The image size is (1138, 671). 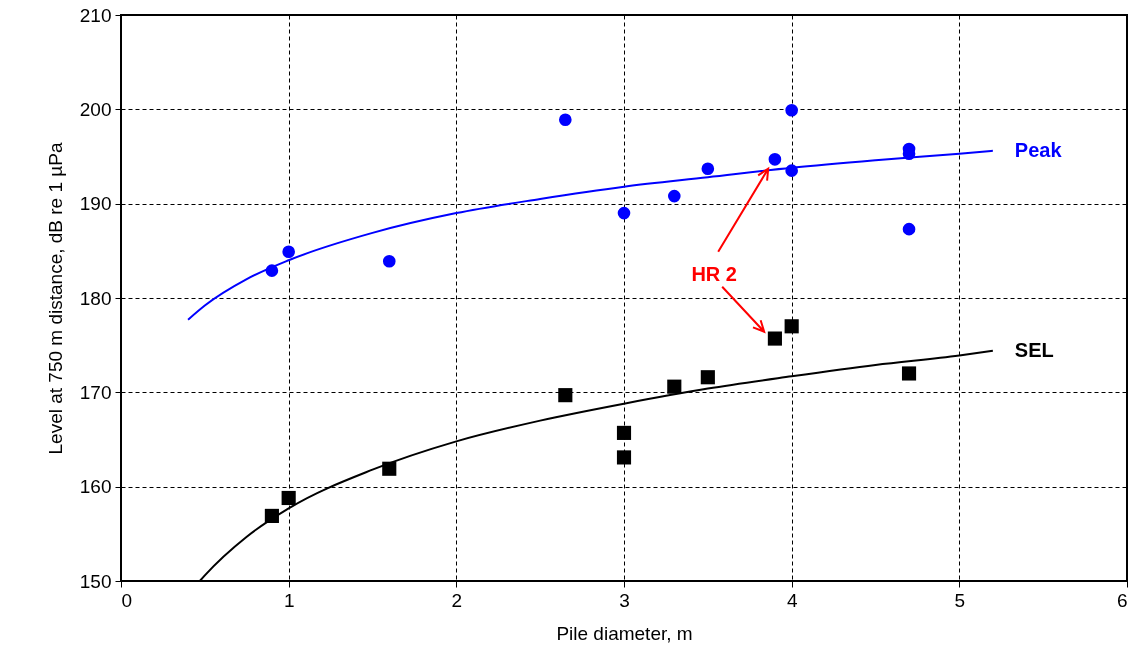 What do you see at coordinates (1034, 349) in the screenshot?
I see `series-label: SEL` at bounding box center [1034, 349].